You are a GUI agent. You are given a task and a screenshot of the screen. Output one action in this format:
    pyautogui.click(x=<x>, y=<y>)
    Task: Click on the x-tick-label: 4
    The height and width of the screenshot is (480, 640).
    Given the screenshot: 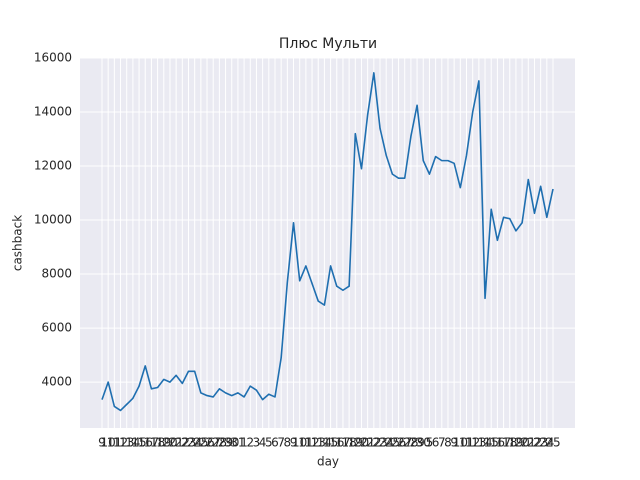 What is the action you would take?
    pyautogui.click(x=263, y=443)
    